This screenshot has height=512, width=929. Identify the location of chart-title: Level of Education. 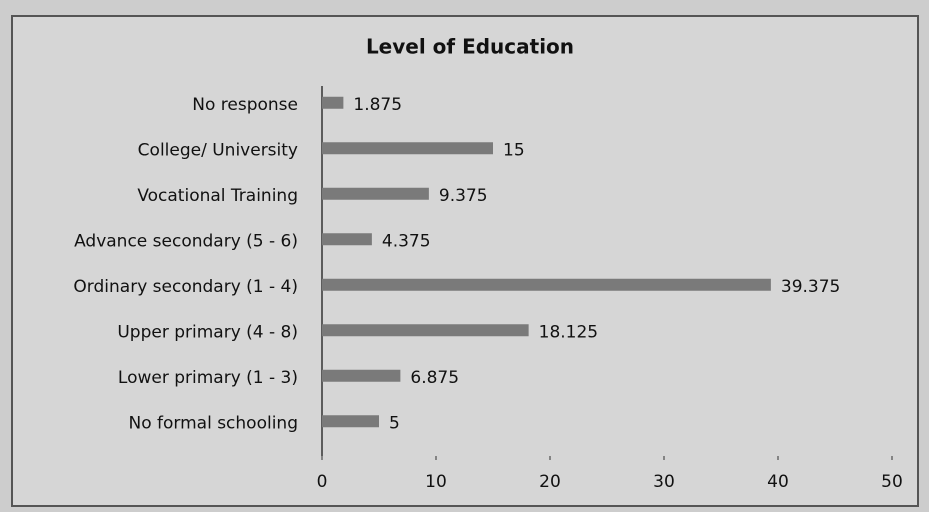
(470, 47).